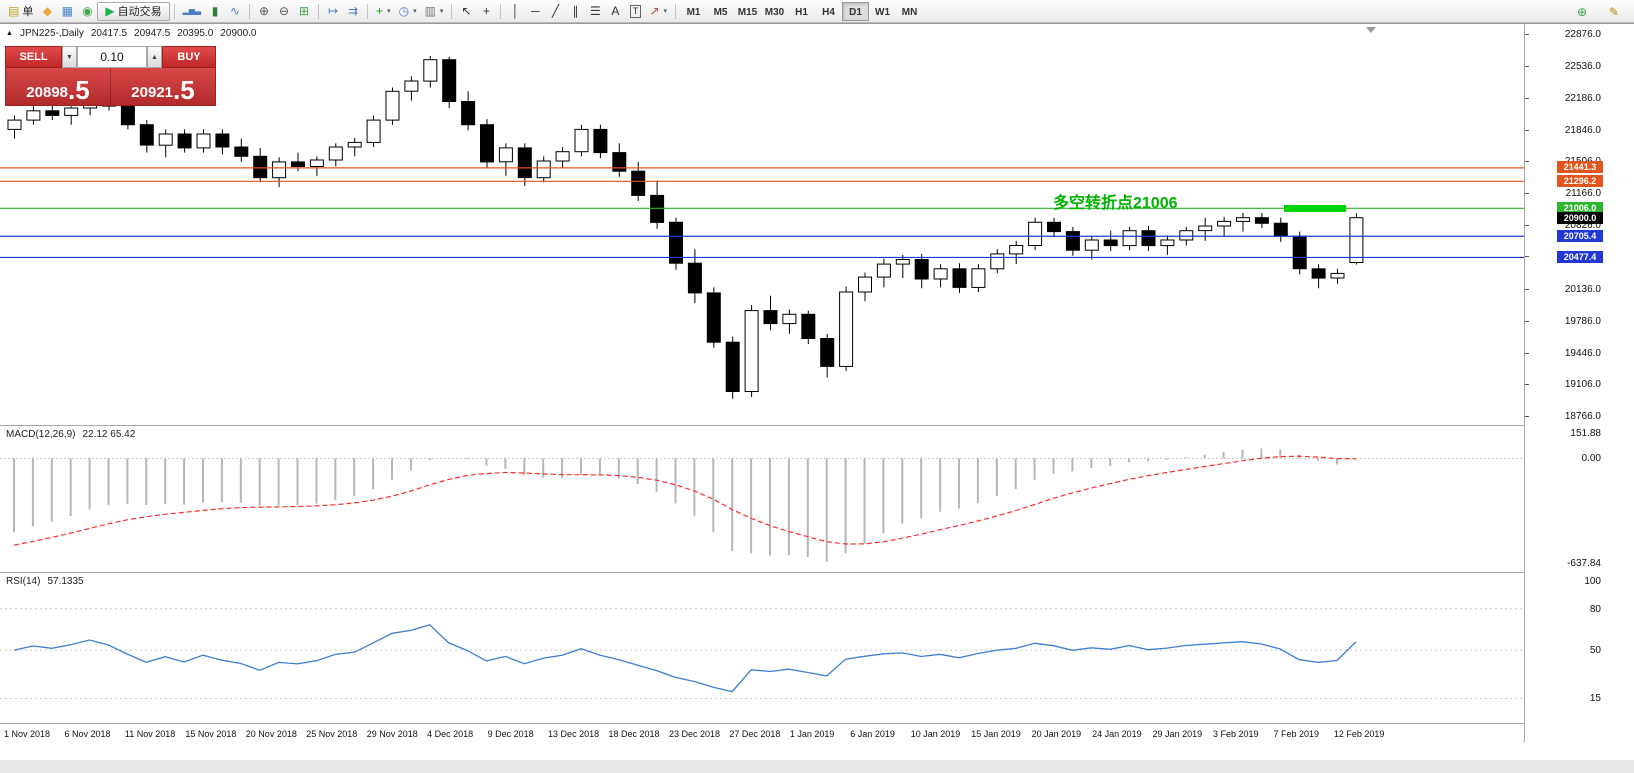 The image size is (1634, 773). I want to click on sell-button: SELL, so click(33, 57).